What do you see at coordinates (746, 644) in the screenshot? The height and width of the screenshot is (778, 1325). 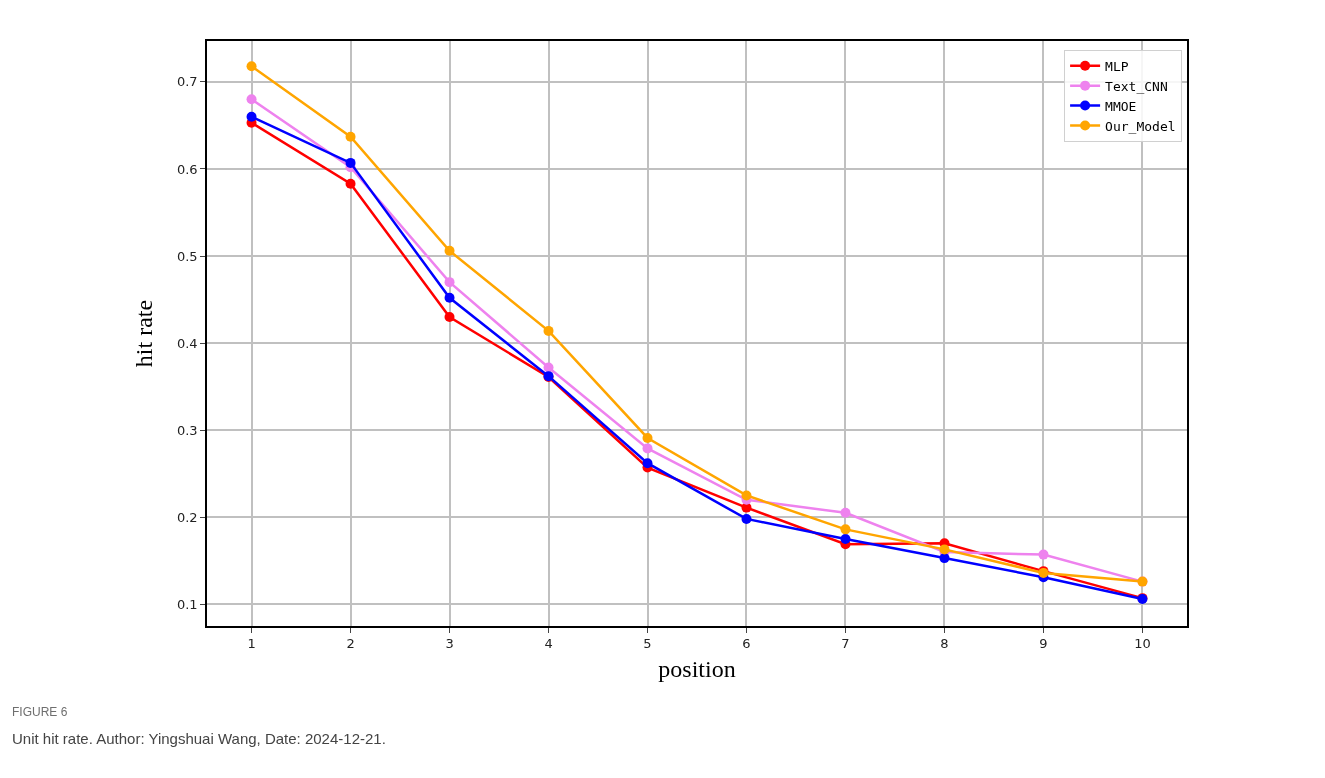 I see `x-tick-label: 6` at bounding box center [746, 644].